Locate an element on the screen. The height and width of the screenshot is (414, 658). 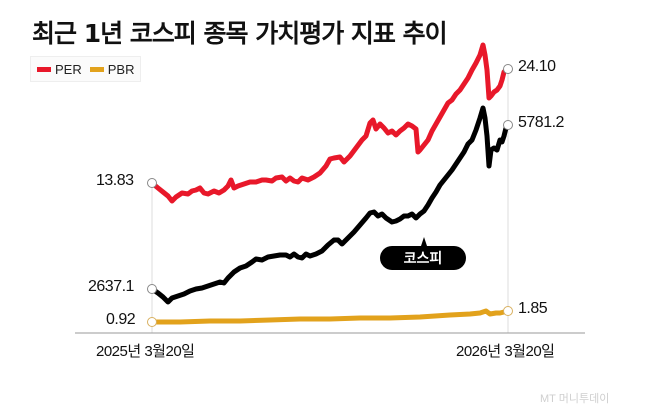
per-end-value: 24.10 is located at coordinates (537, 66).